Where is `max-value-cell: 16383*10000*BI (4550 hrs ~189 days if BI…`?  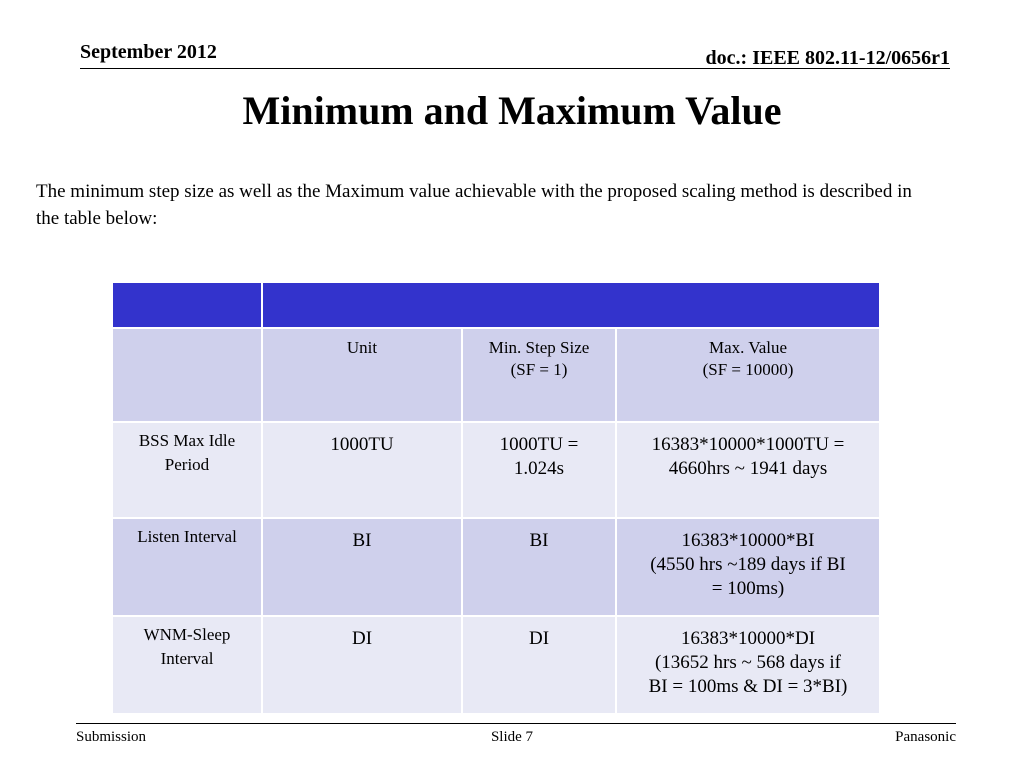
max-value-cell: 16383*10000*BI (4550 hrs ~189 days if BI… is located at coordinates (748, 567).